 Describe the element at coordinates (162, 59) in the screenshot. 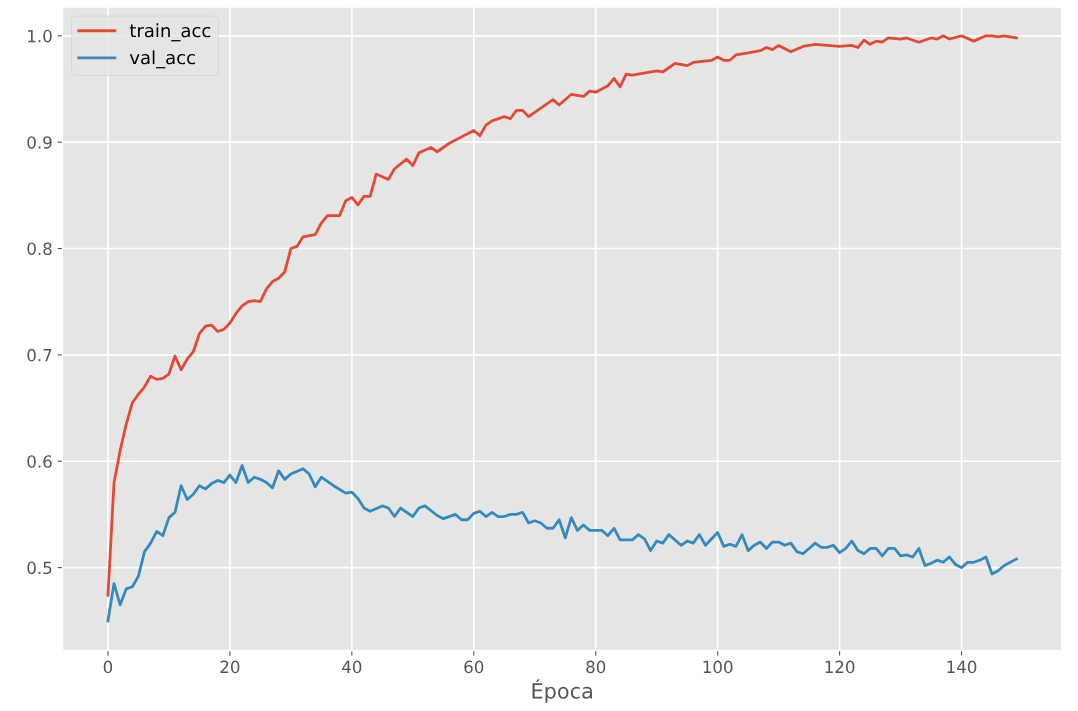

I see `legend-label: val_acc` at that location.